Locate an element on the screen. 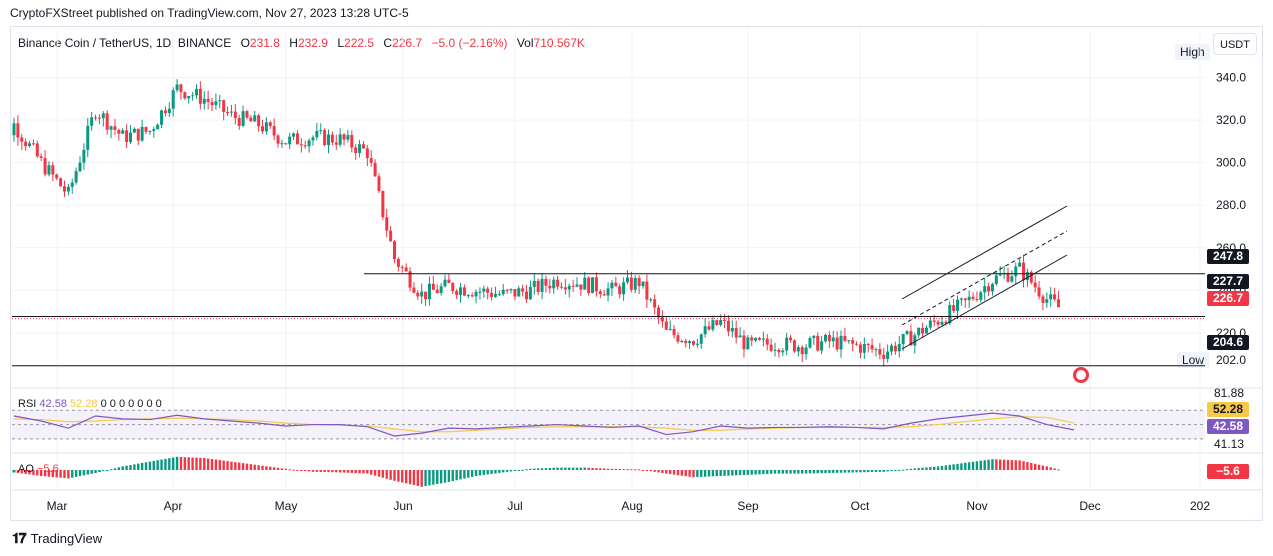  x-tick-label: Sep is located at coordinates (748, 506).